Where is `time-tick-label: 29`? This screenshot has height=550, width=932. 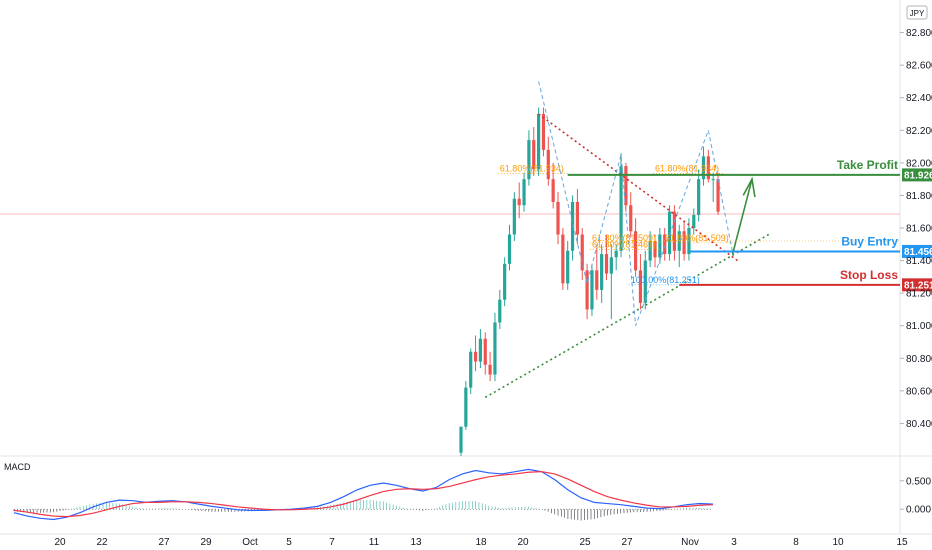
time-tick-label: 29 is located at coordinates (206, 542).